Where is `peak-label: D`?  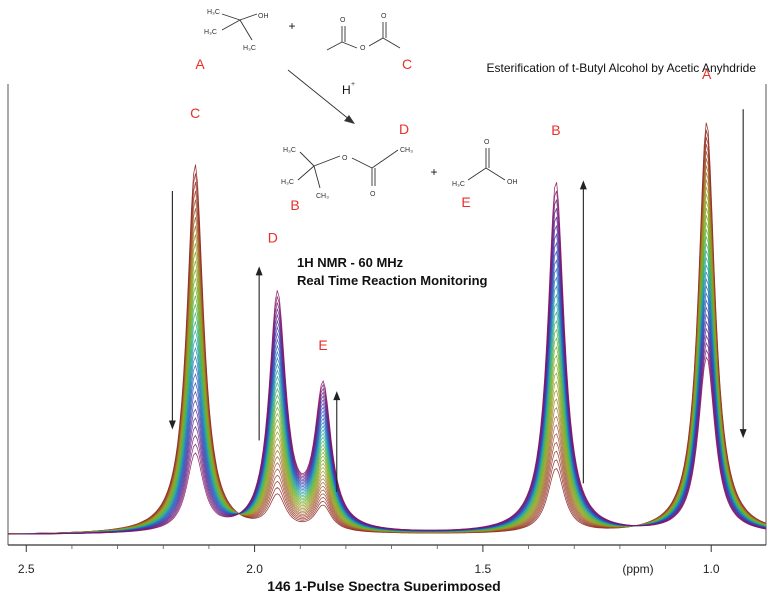 peak-label: D is located at coordinates (273, 238).